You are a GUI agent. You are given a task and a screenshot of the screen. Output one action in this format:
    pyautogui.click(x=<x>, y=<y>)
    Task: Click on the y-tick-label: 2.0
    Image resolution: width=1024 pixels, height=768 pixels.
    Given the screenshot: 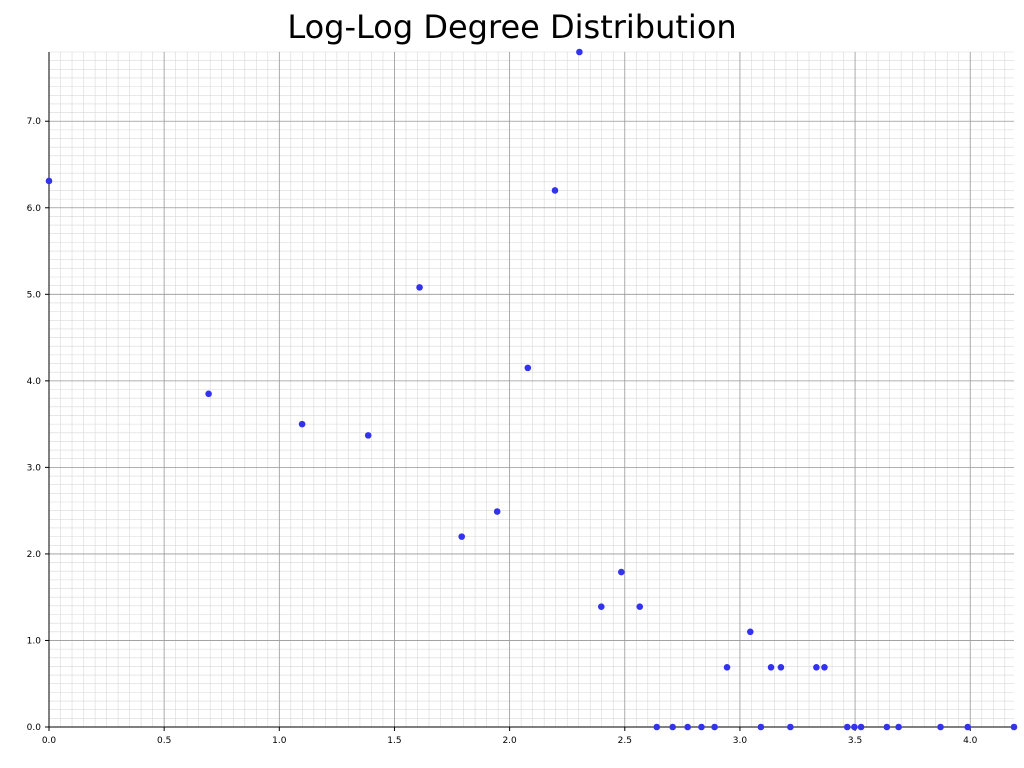 What is the action you would take?
    pyautogui.click(x=34, y=555)
    